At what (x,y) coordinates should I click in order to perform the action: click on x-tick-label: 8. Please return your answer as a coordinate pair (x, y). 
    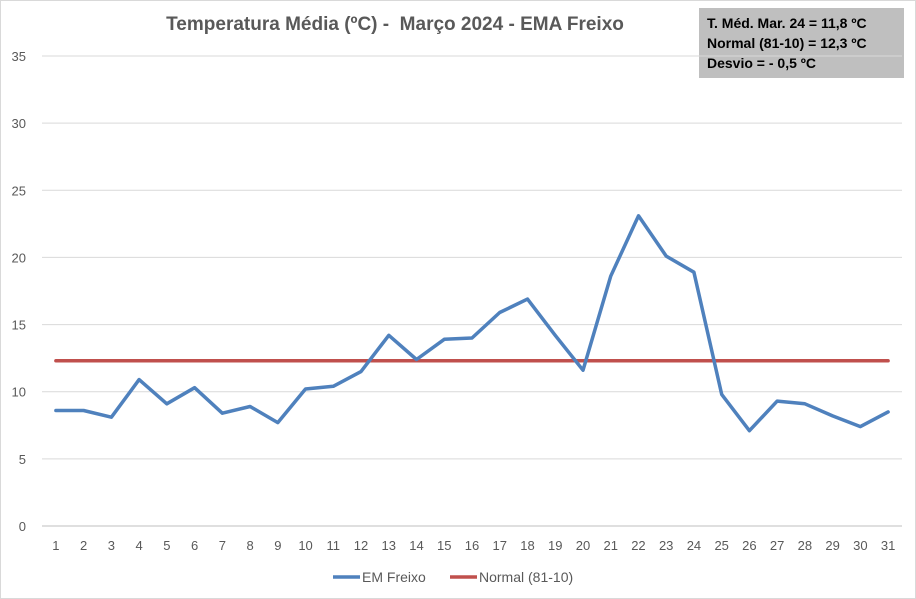
    Looking at the image, I should click on (249, 545).